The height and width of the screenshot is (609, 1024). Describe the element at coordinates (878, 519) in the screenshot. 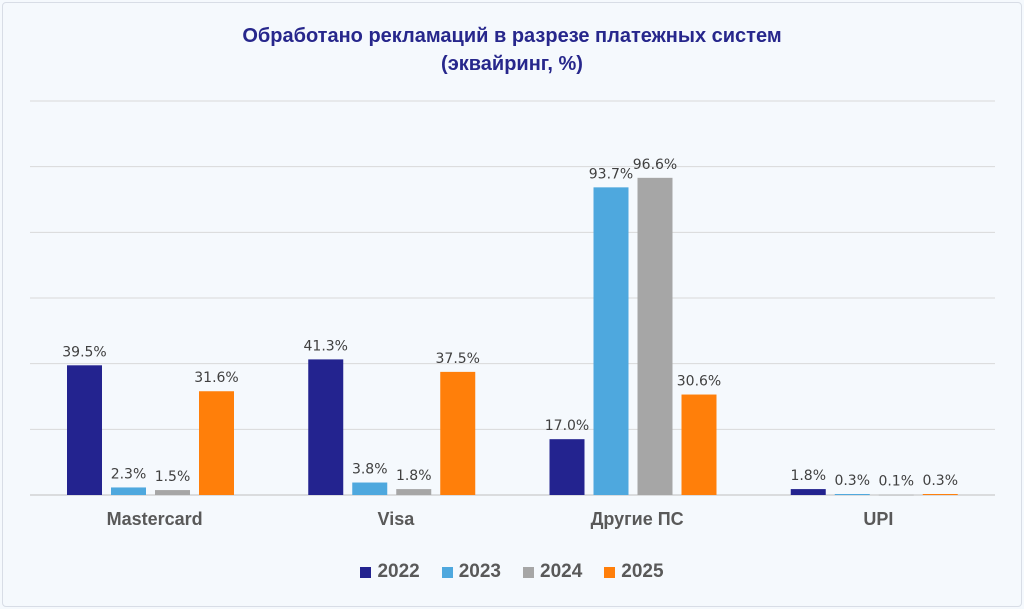

I see `category-label: UPI` at that location.